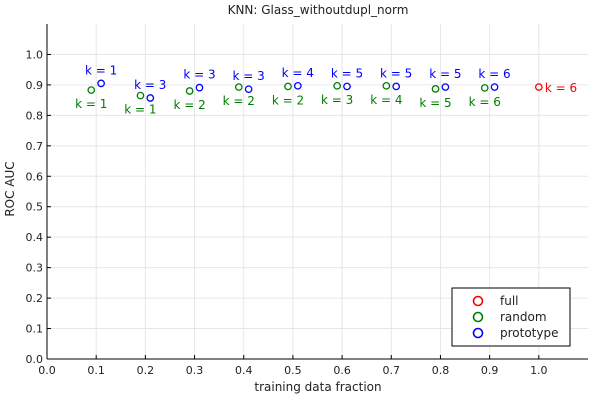 The image size is (600, 400). Describe the element at coordinates (538, 87) in the screenshot. I see `full-point` at that location.